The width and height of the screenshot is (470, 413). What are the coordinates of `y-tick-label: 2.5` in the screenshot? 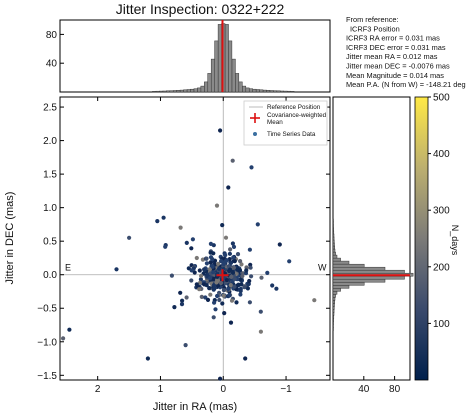 It's located at (50, 108).